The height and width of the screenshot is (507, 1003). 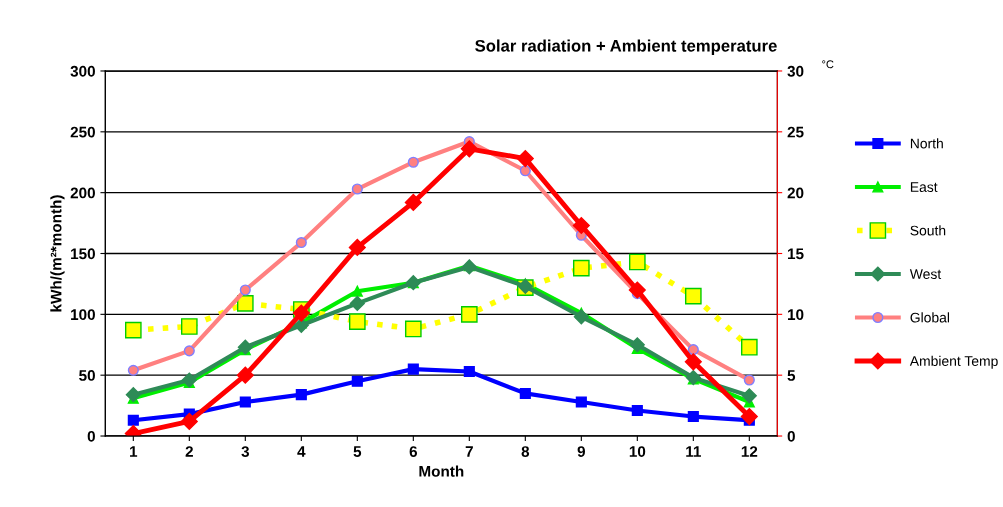 I want to click on y-tick-label: 100, so click(x=83, y=315).